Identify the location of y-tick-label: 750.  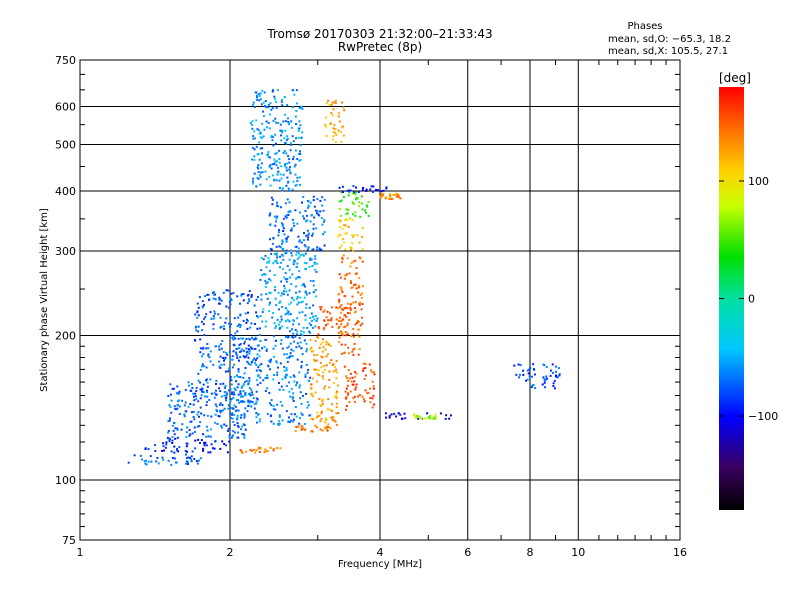
(65, 60).